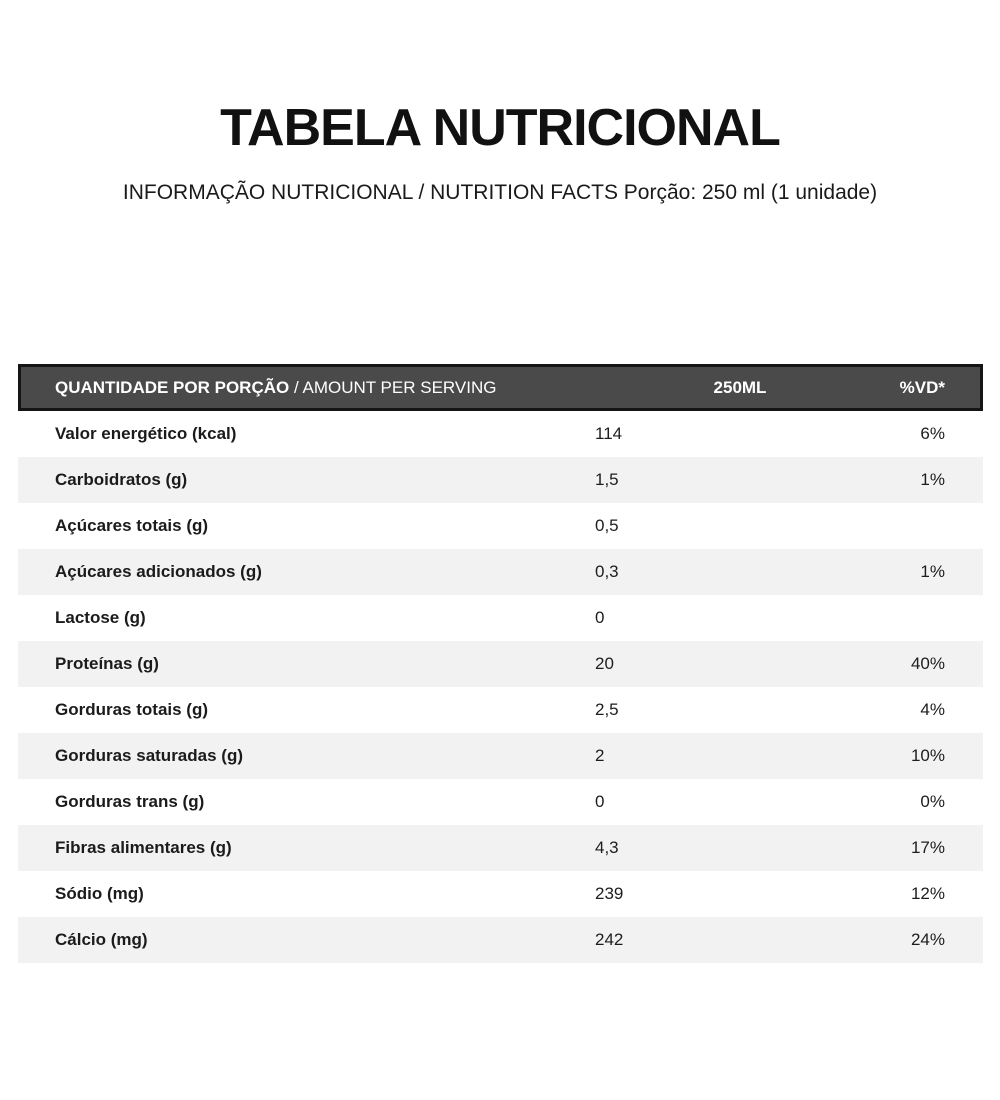 The width and height of the screenshot is (1000, 1100). I want to click on header-daily-value: %VD*, so click(922, 387).